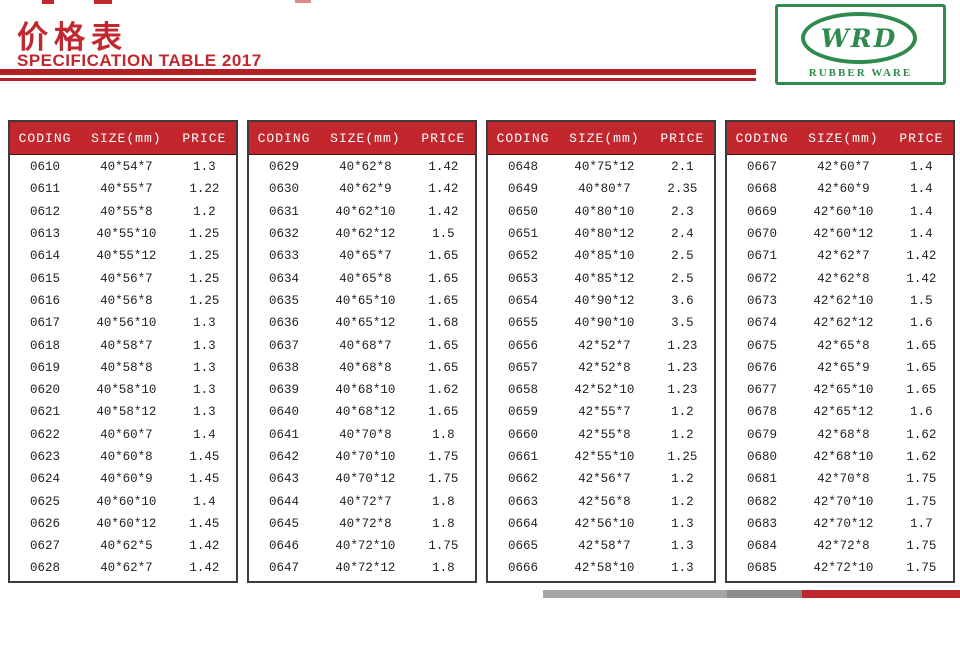  What do you see at coordinates (204, 457) in the screenshot?
I see `cell-price: 1.45` at bounding box center [204, 457].